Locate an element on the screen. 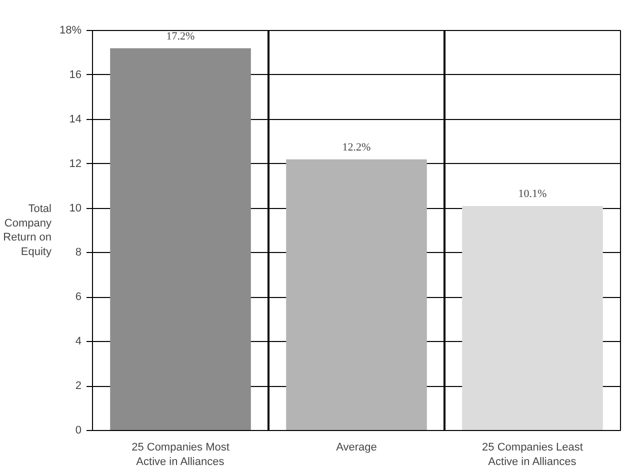  y-tick-label: 8 is located at coordinates (78, 252).